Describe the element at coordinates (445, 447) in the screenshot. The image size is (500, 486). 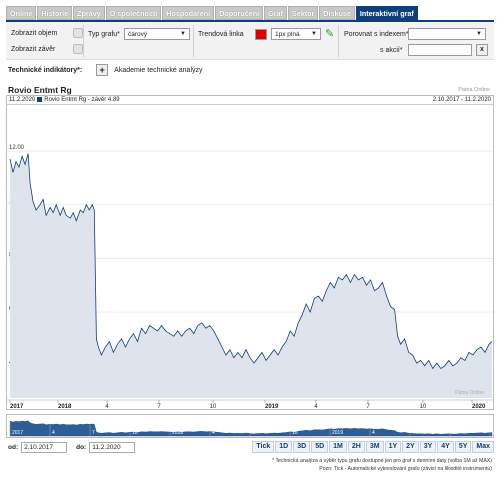
I see `range-button: 4Y` at that location.